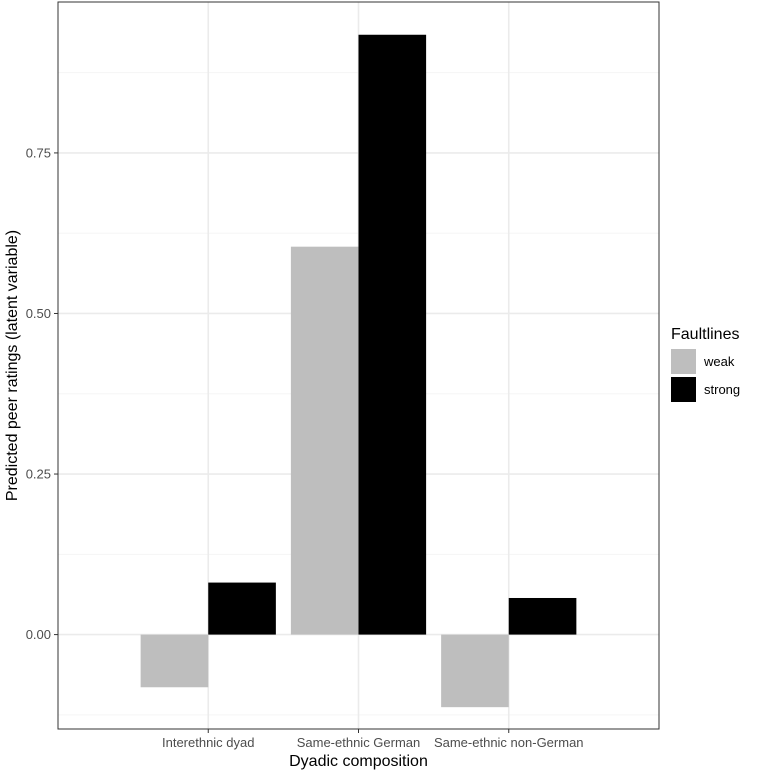 The width and height of the screenshot is (761, 771). I want to click on x-tick-label: Interethnic dyad, so click(208, 742).